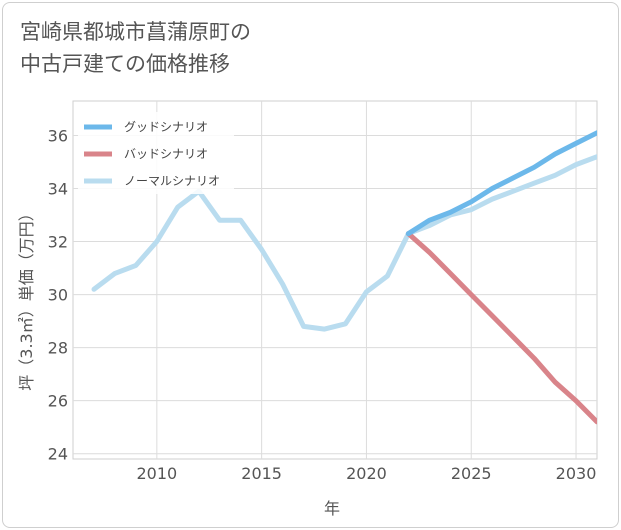  What do you see at coordinates (26, 297) in the screenshot?
I see `y-axis-title: 坪（3.3㎡）単価（万円）` at bounding box center [26, 297].